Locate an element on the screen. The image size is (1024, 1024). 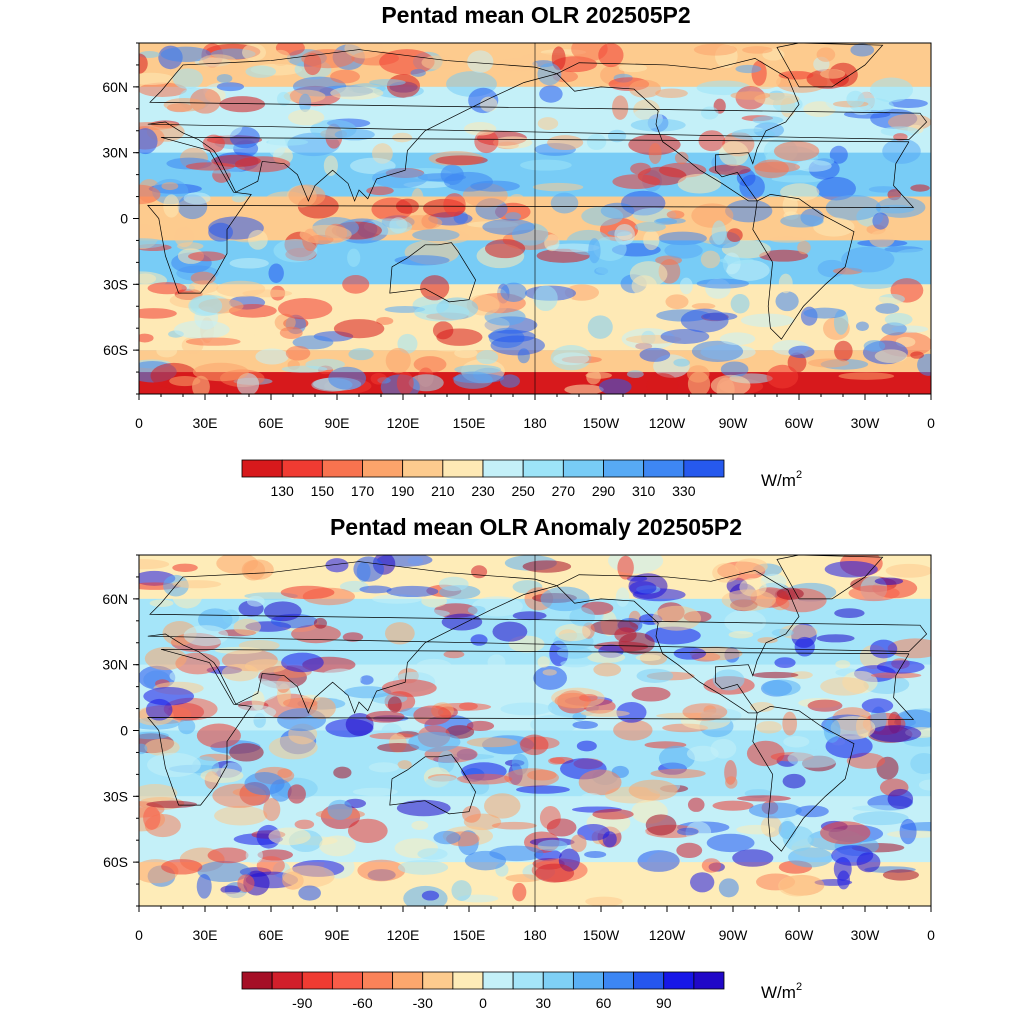
colorbar-tick-label: -60 is located at coordinates (362, 1003).